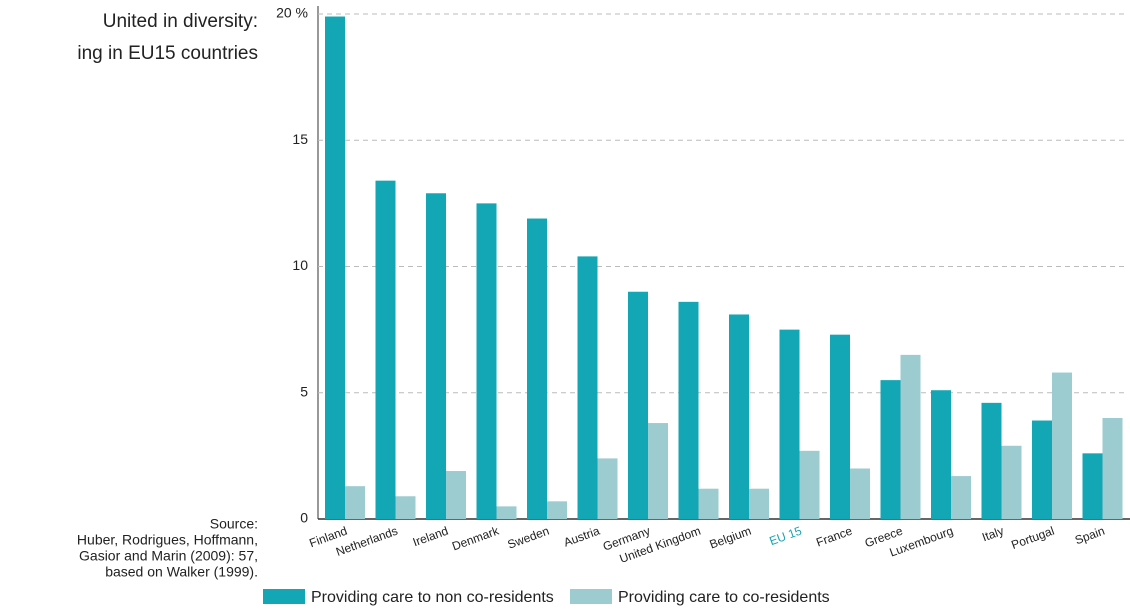 The height and width of the screenshot is (614, 1130). I want to click on y-tick-label: 10, so click(300, 265).